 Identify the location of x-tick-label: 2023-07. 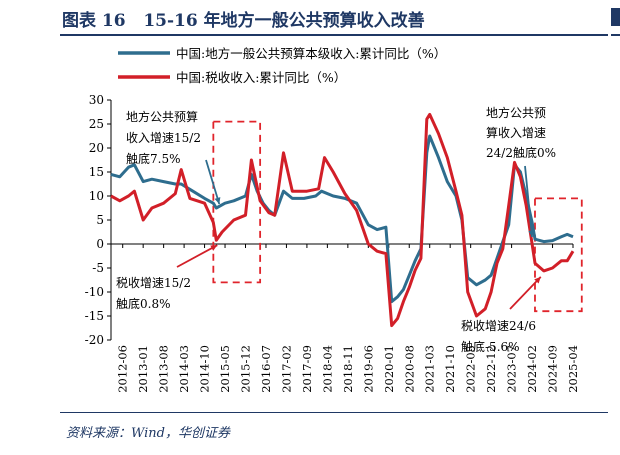
(512, 369).